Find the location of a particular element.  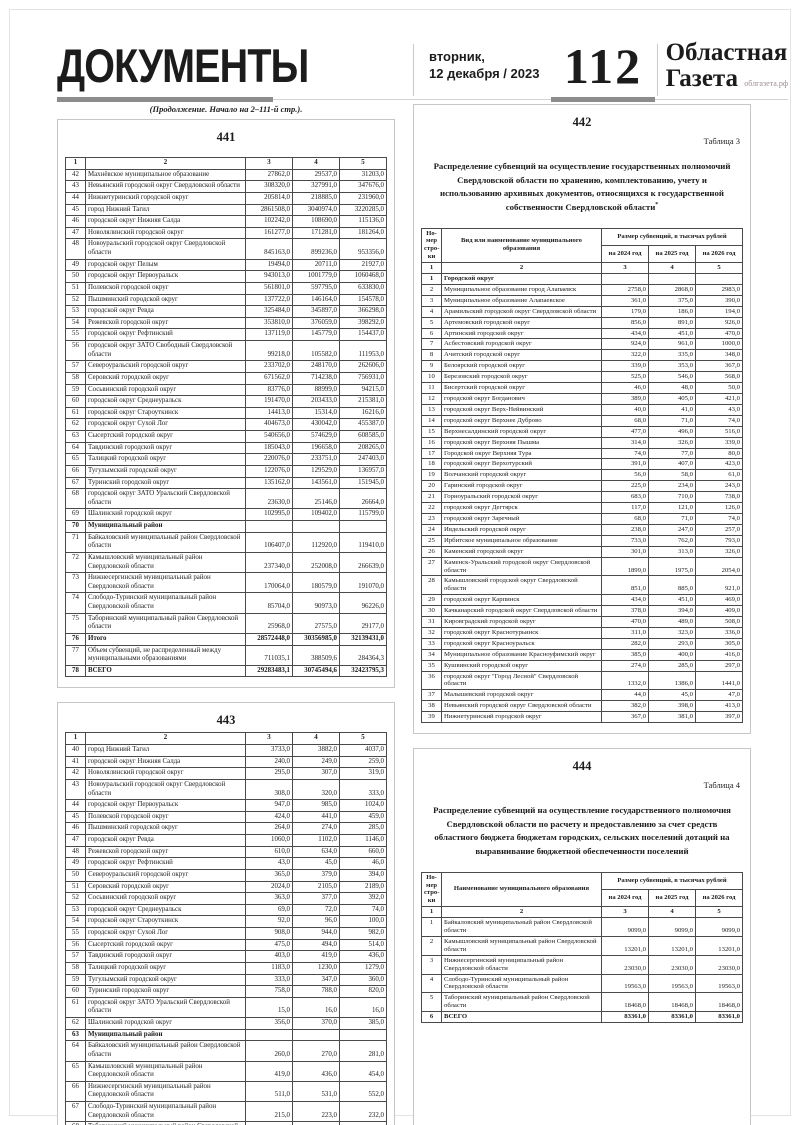

value-2024: 27862,0 is located at coordinates (269, 175).